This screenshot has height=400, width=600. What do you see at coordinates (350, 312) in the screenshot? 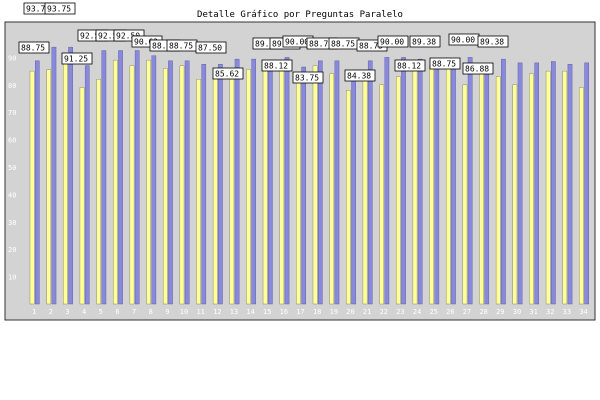
I see `x-tick-label: 20` at bounding box center [350, 312].